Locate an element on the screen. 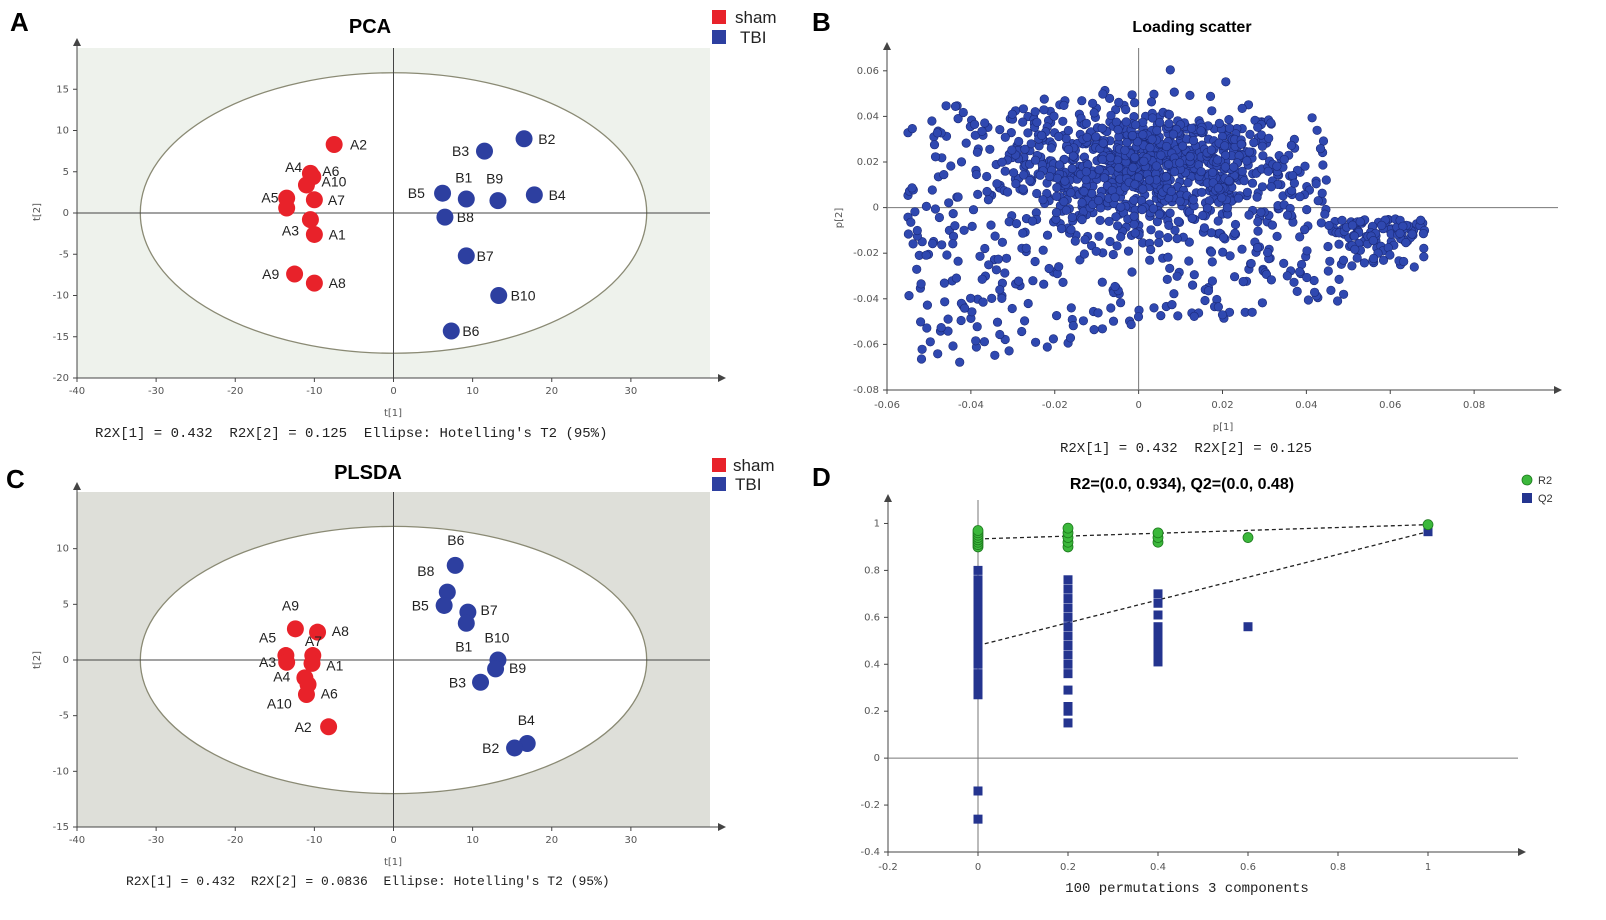  data-point-a3 is located at coordinates (287, 662).